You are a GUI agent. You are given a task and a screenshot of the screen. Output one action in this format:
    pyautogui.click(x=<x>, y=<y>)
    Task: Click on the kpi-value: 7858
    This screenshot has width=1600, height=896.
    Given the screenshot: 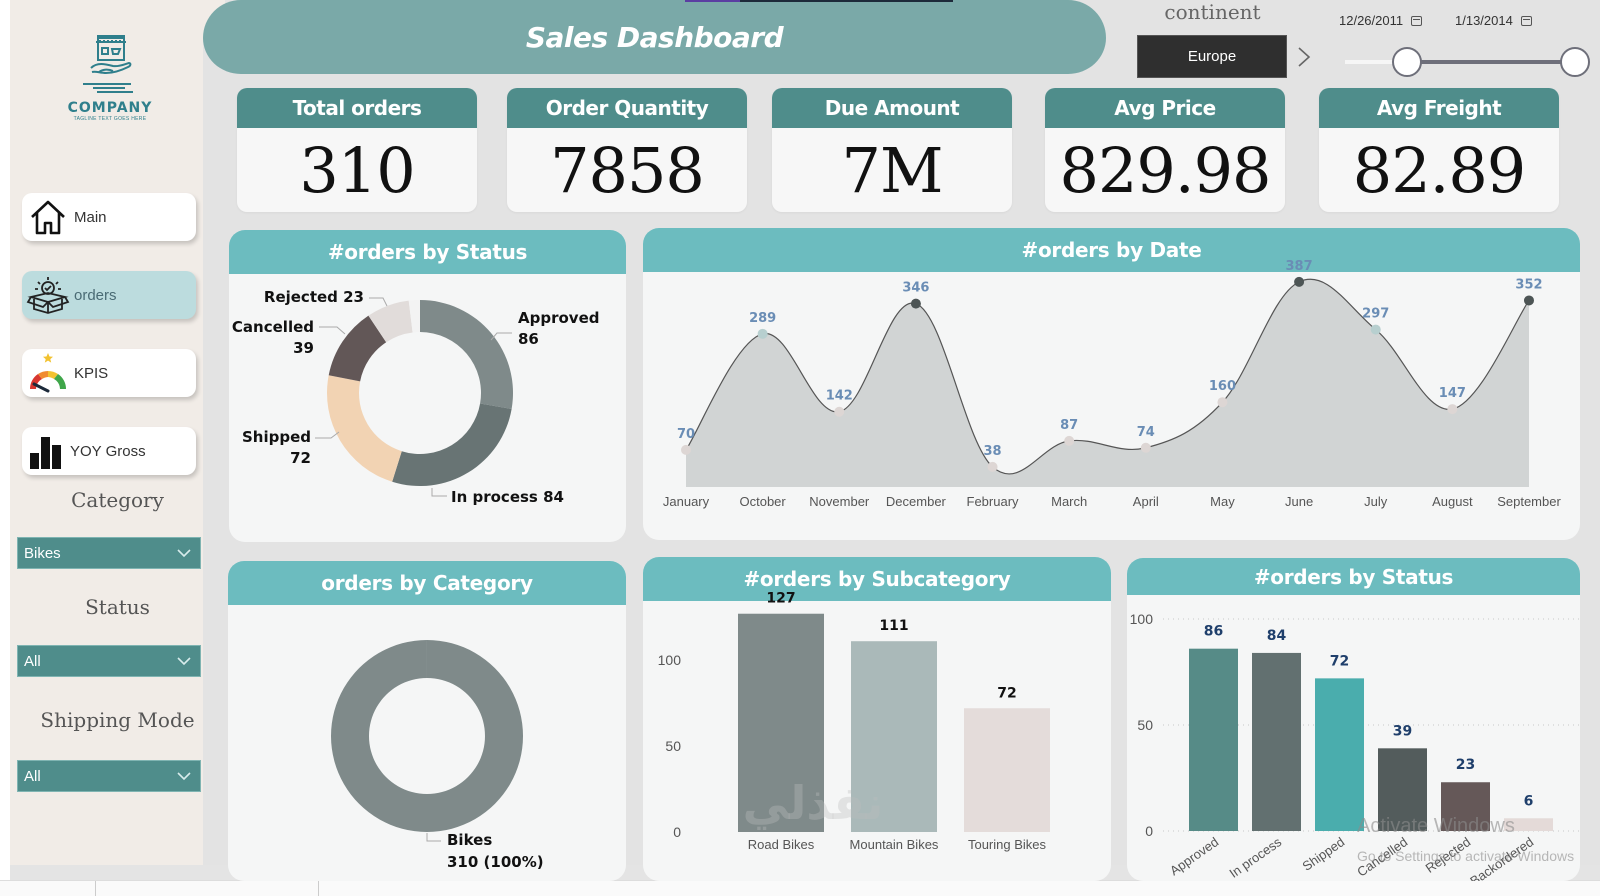 What is the action you would take?
    pyautogui.click(x=627, y=170)
    